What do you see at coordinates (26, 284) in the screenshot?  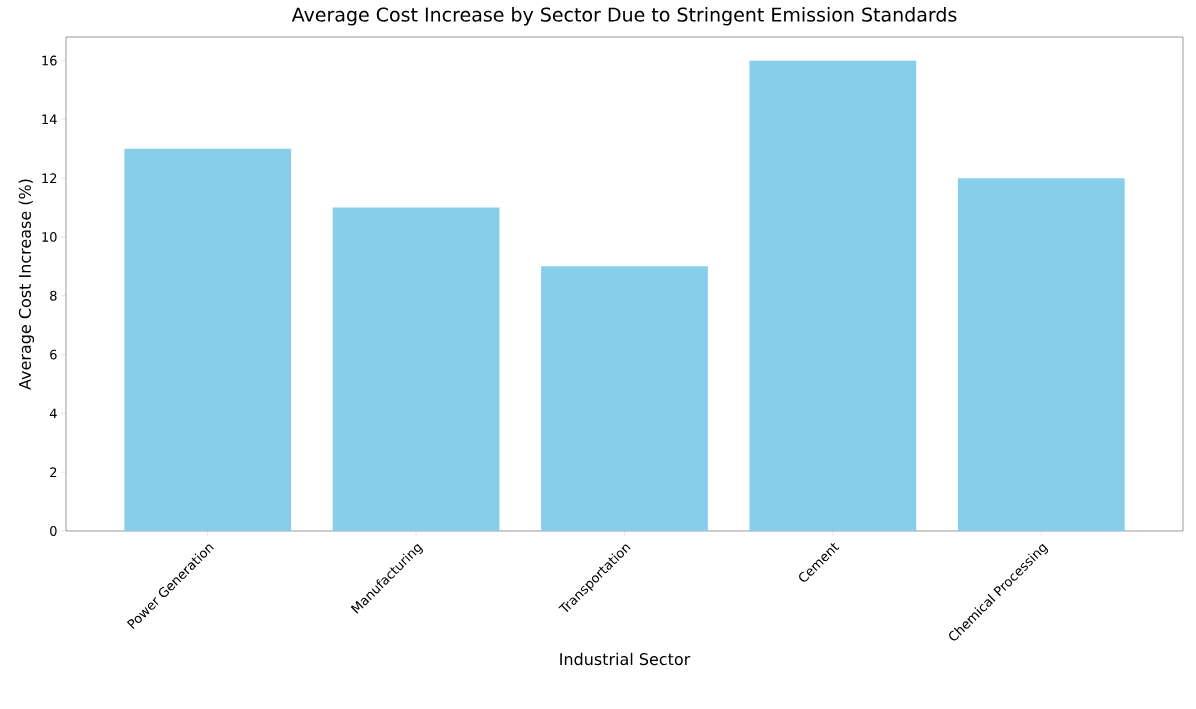 I see `y-axis-title: Average Cost Increase (%)` at bounding box center [26, 284].